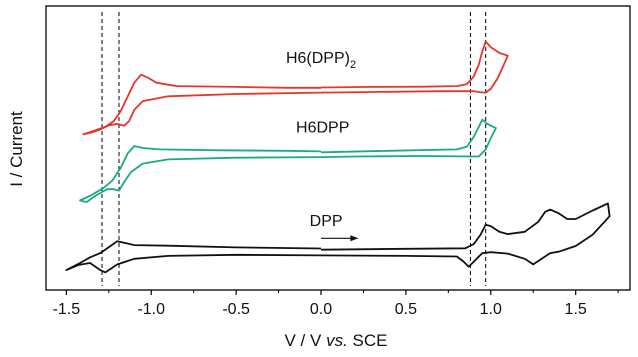 This screenshot has width=638, height=357. Describe the element at coordinates (322, 127) in the screenshot. I see `trace-label-h6dpp: H6DPP` at that location.